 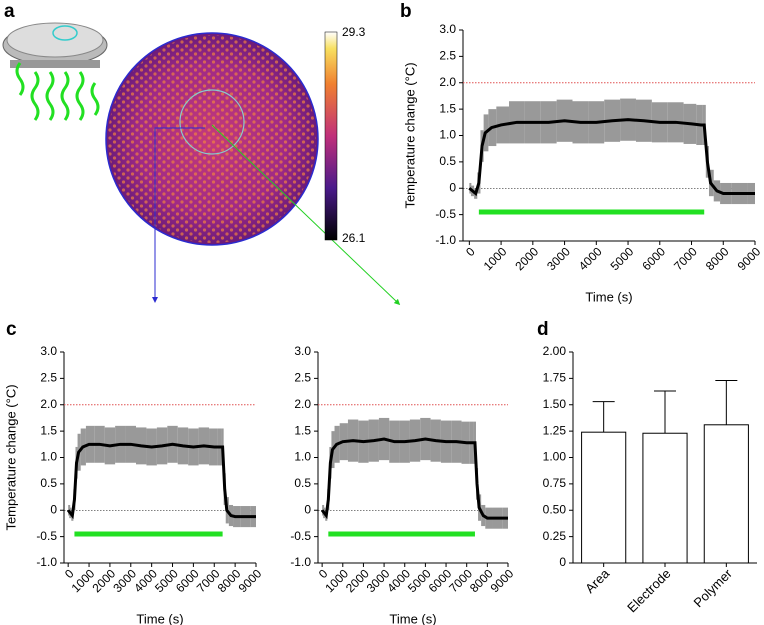 I want to click on y-tick-label: 0.50, so click(x=555, y=509).